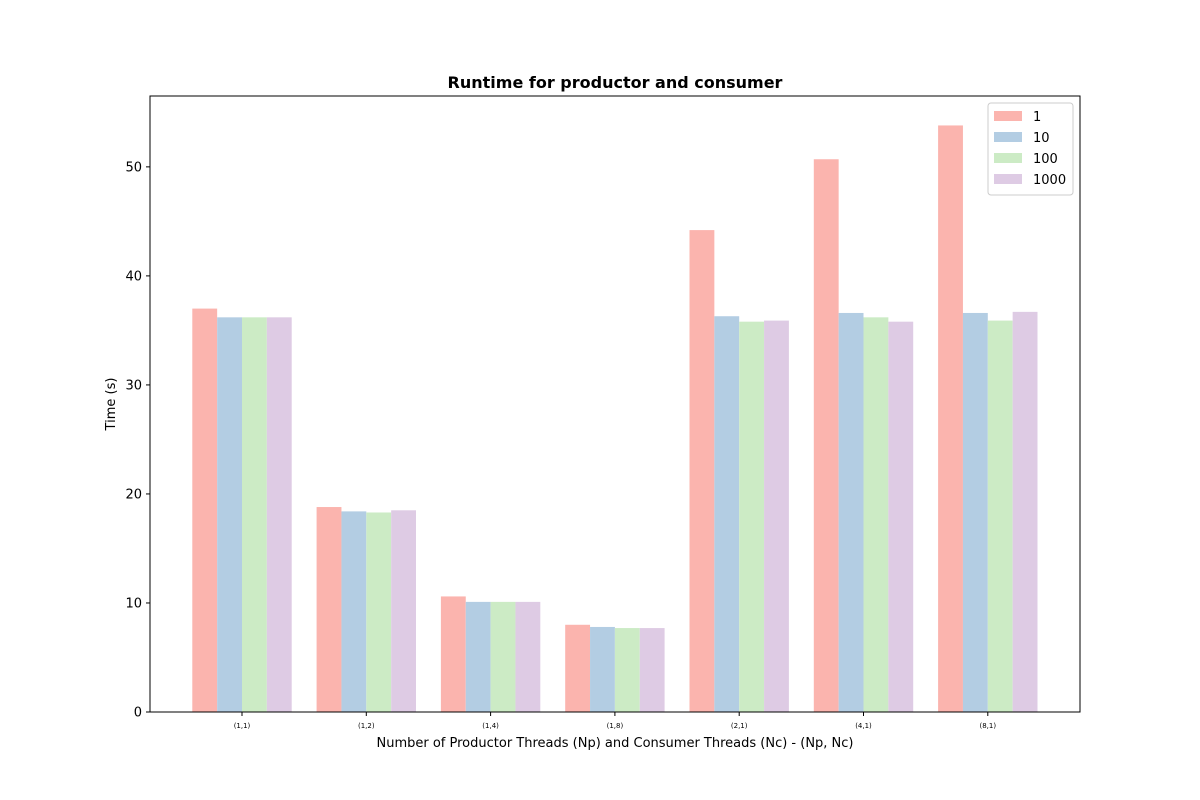 Image resolution: width=1200 pixels, height=800 pixels. Describe the element at coordinates (615, 721) in the screenshot. I see `x-axis: (1,1) (1,2) (1,4) (1,8) (2,1) (4,1) (8,1)` at that location.